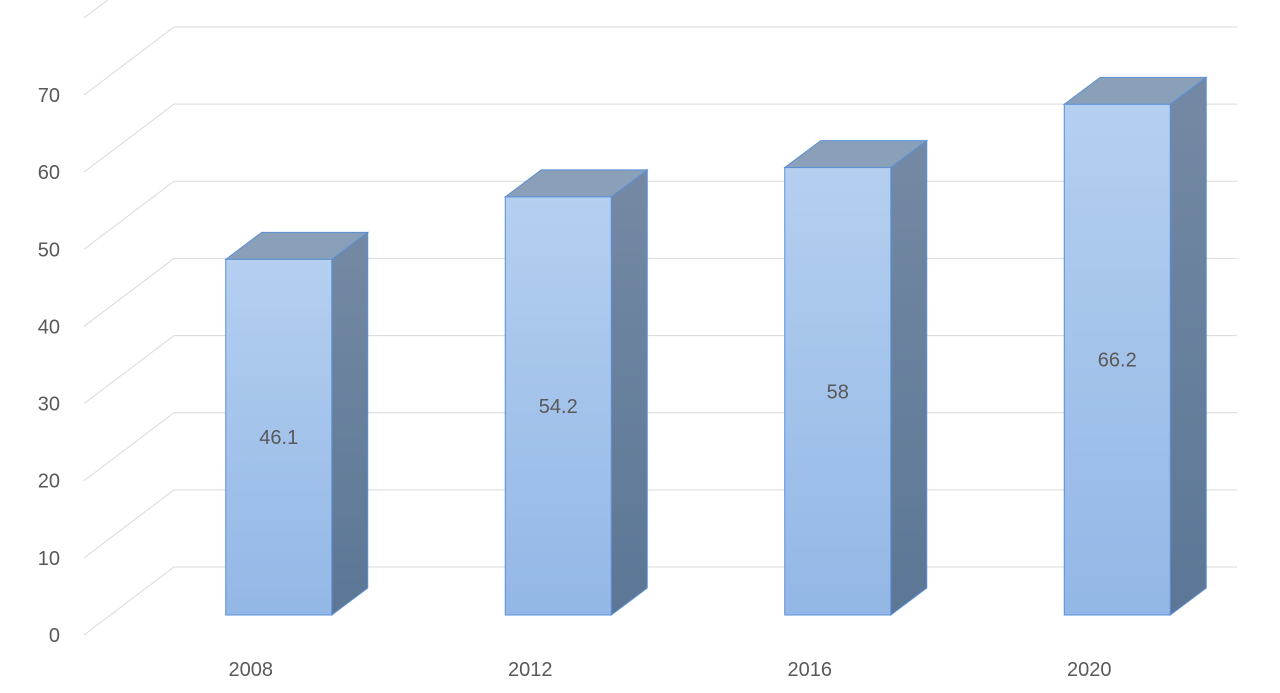  What do you see at coordinates (49, 482) in the screenshot?
I see `y-tick-label: 20` at bounding box center [49, 482].